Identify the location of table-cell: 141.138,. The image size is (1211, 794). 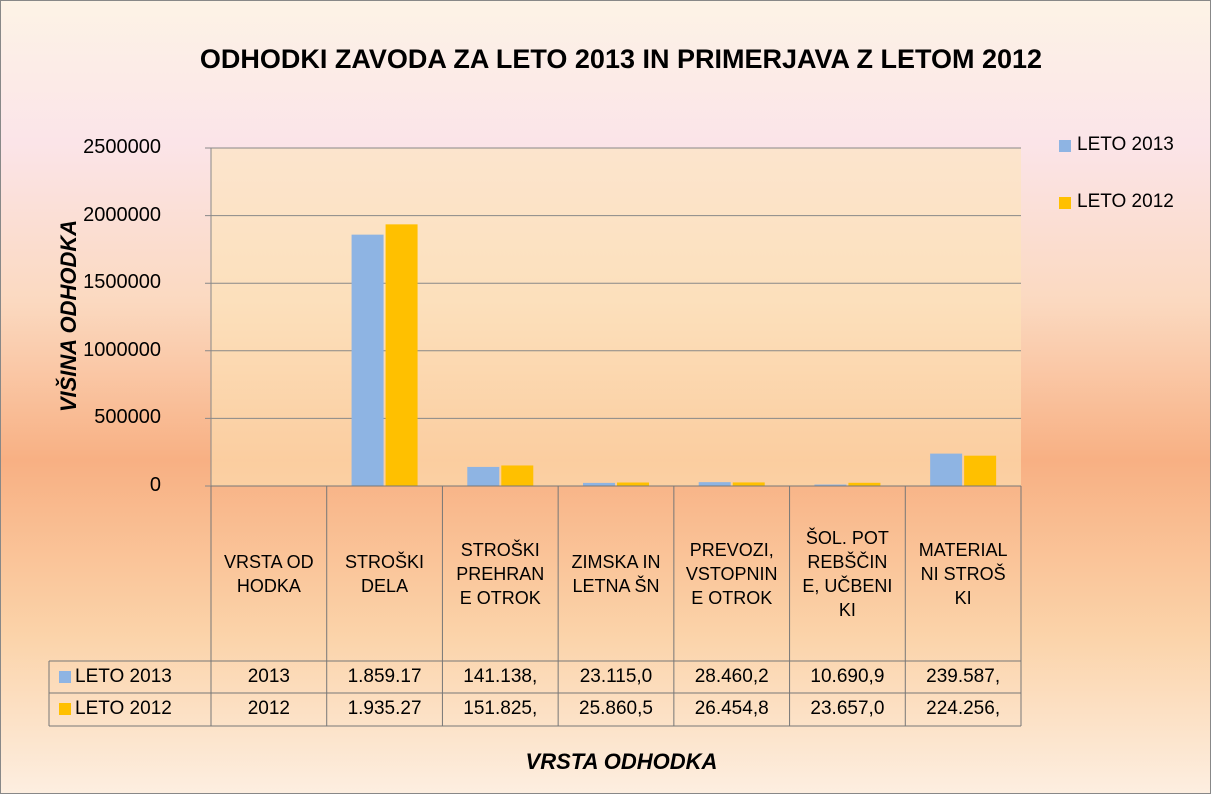
(500, 676).